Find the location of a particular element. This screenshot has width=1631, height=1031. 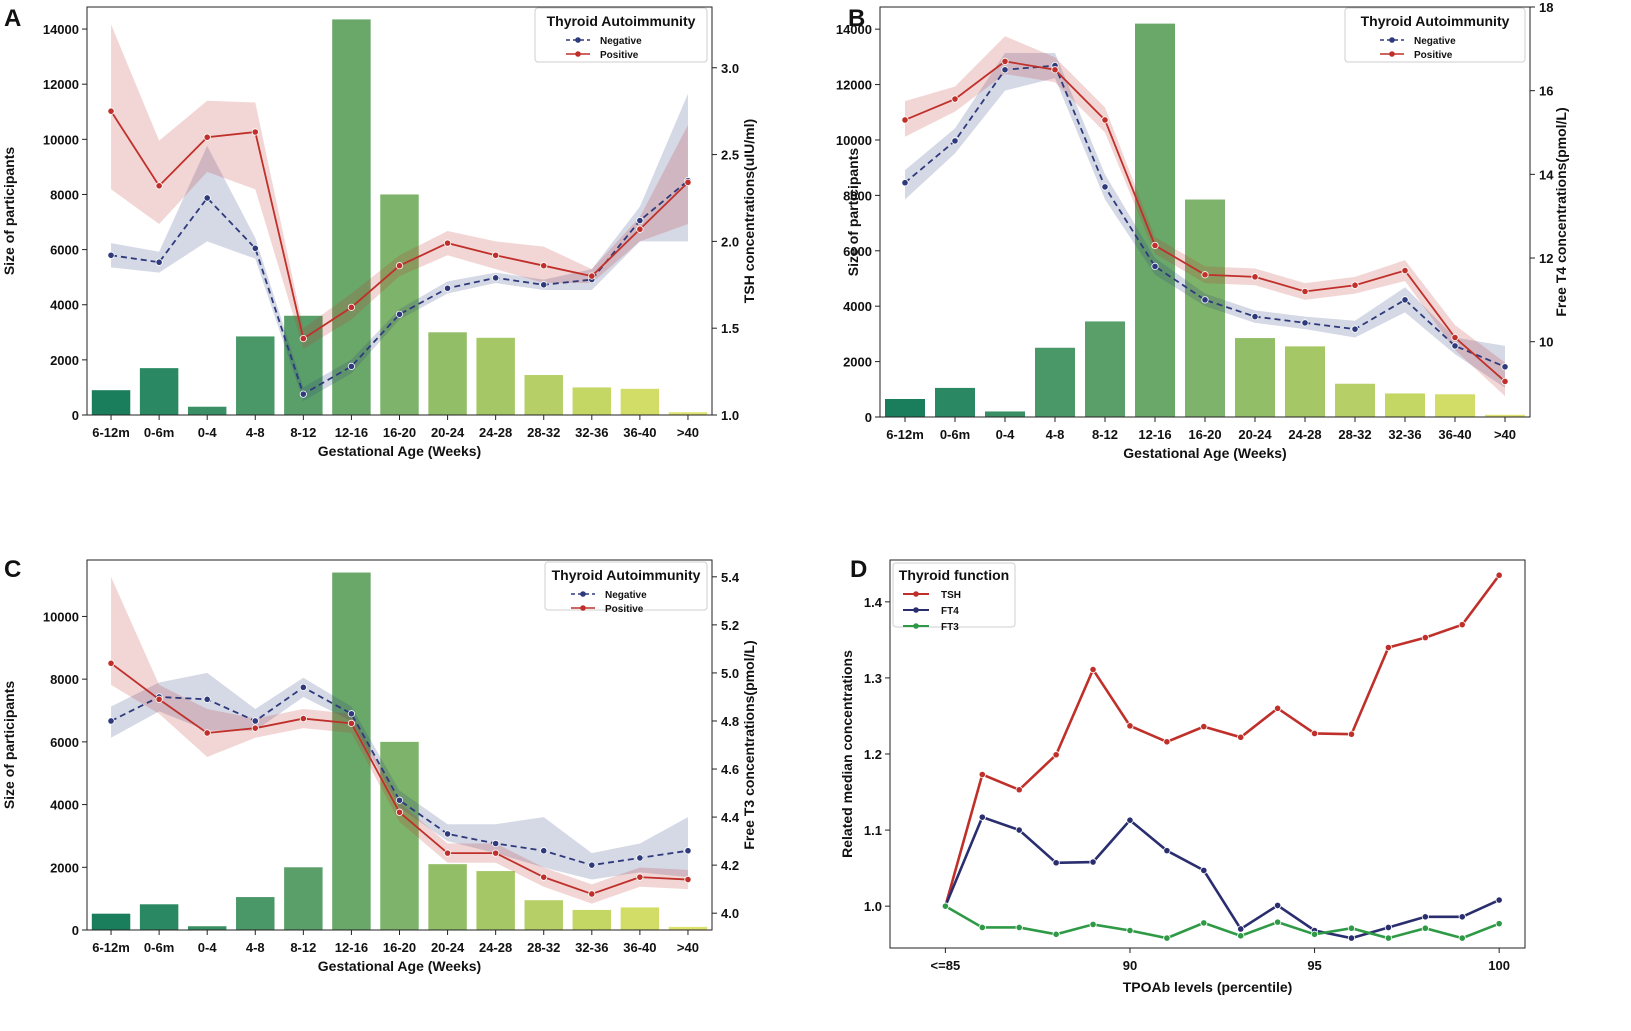

right-axis-tick-label: 10 is located at coordinates (1546, 342).